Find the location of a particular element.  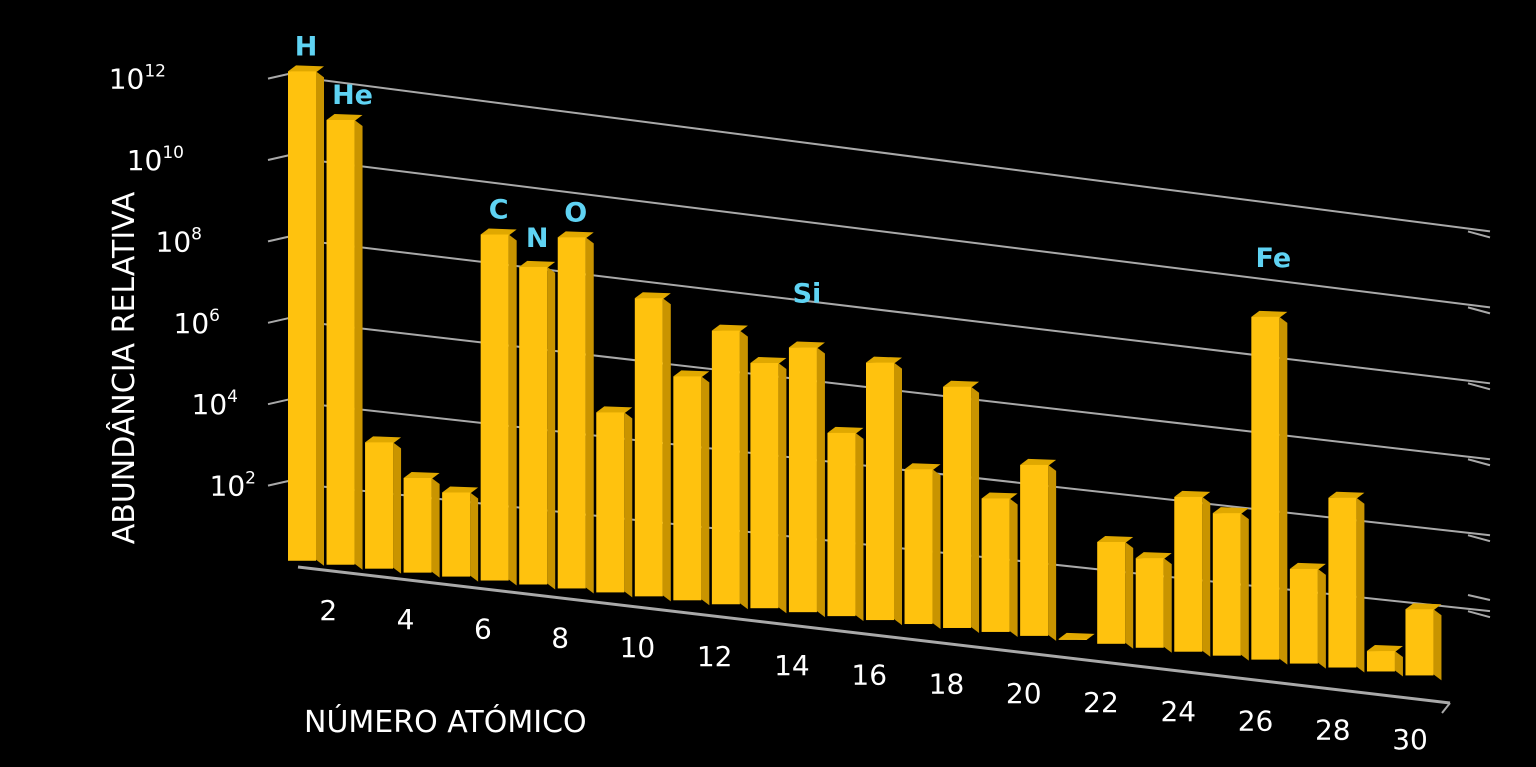

y-tick-exponent: 8 is located at coordinates (196, 234).